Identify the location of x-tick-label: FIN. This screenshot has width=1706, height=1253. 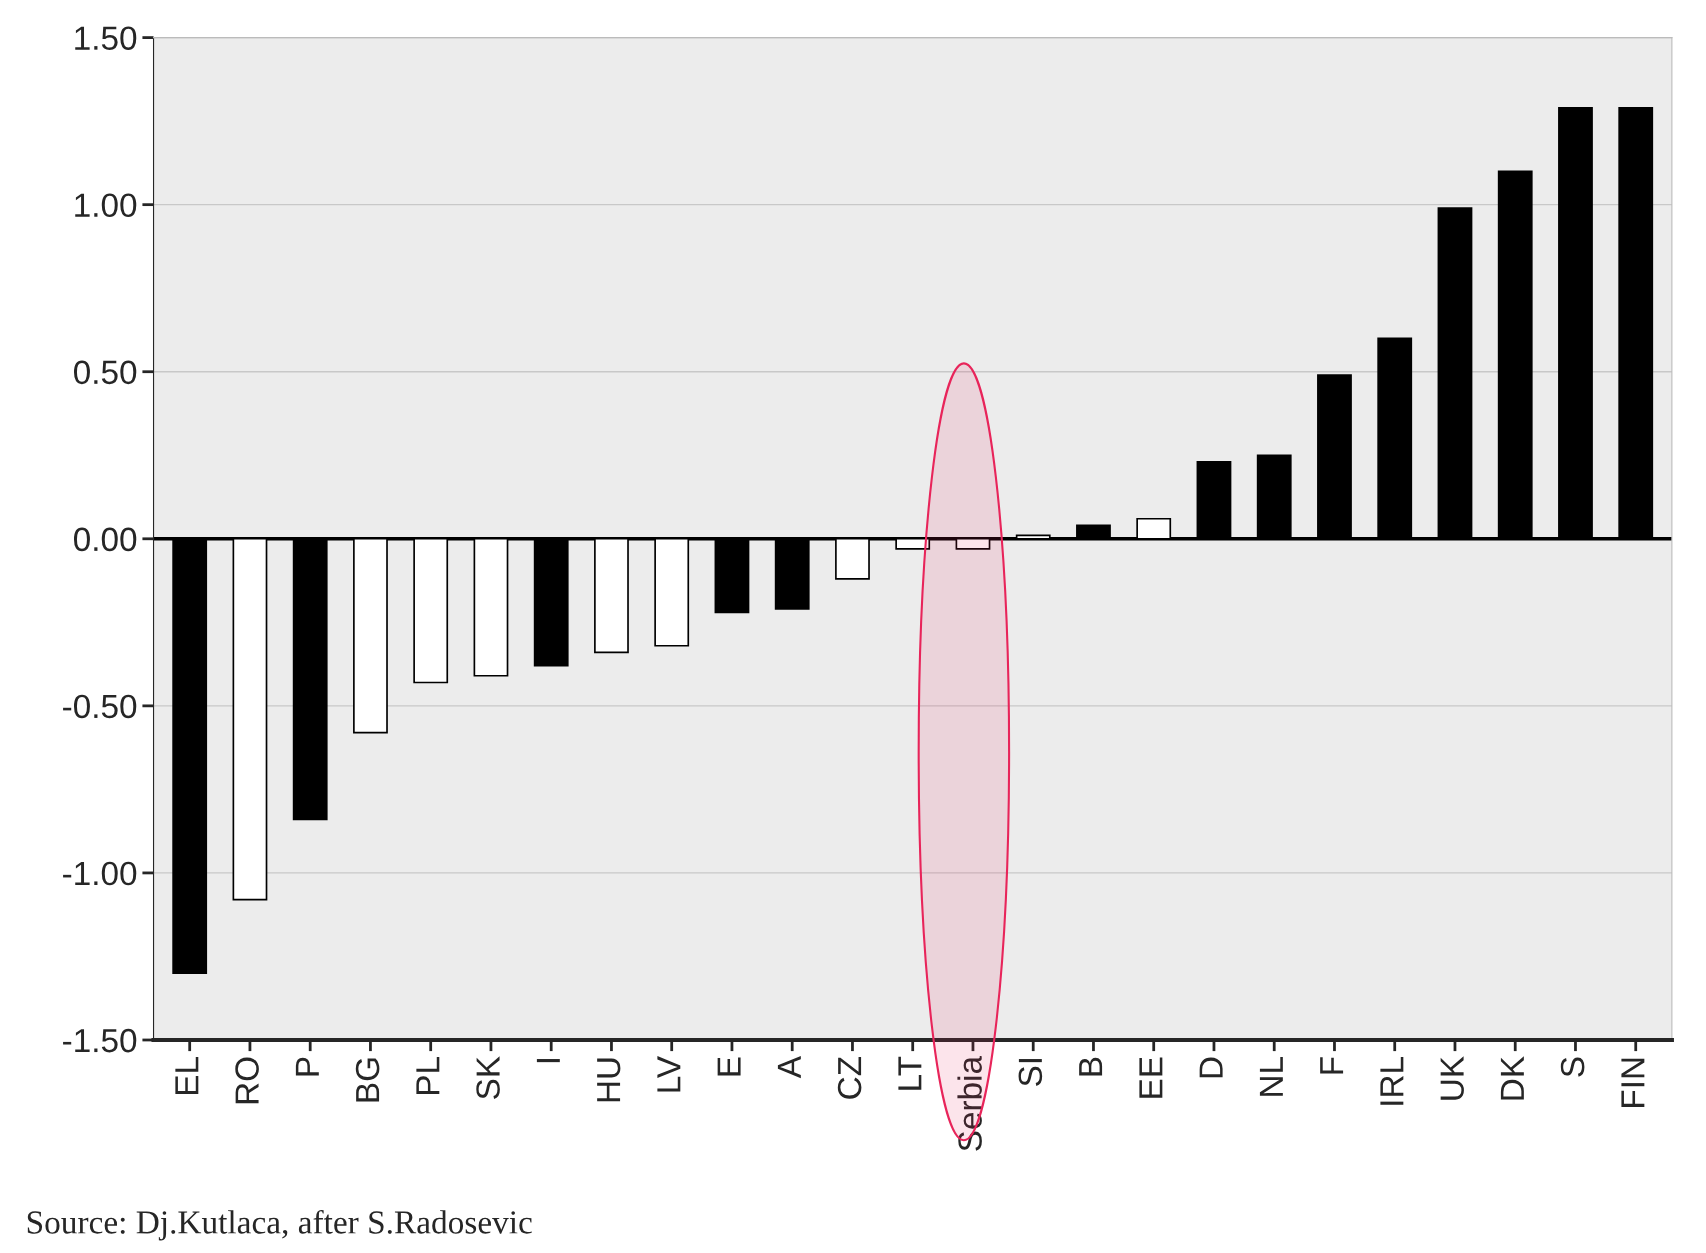
(1633, 1082).